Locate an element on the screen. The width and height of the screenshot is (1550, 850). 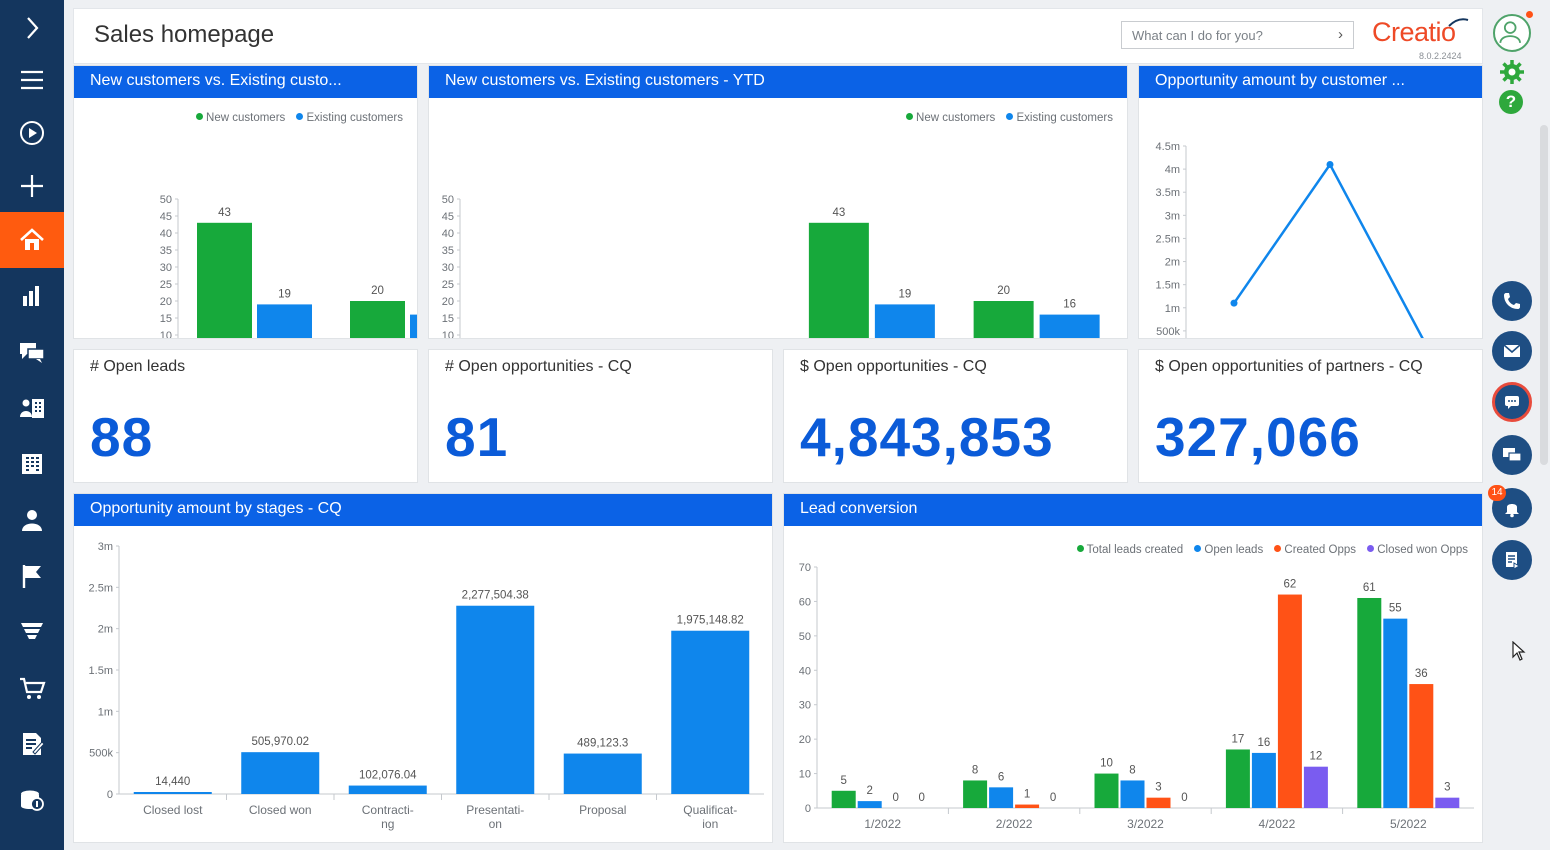
chevron-right-icon: › is located at coordinates (1340, 34).